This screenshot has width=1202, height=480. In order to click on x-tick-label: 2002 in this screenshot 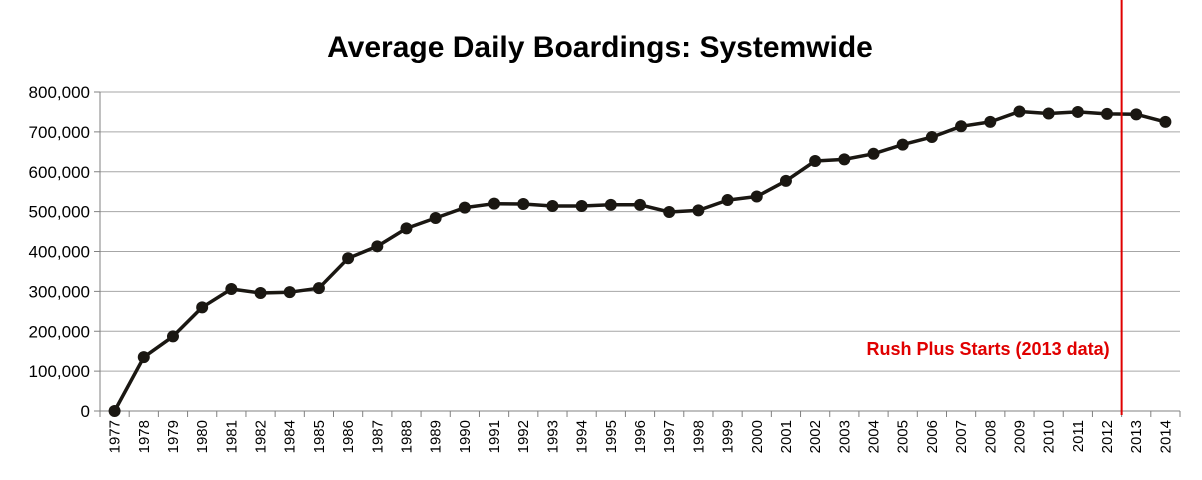, I will do `click(815, 436)`.